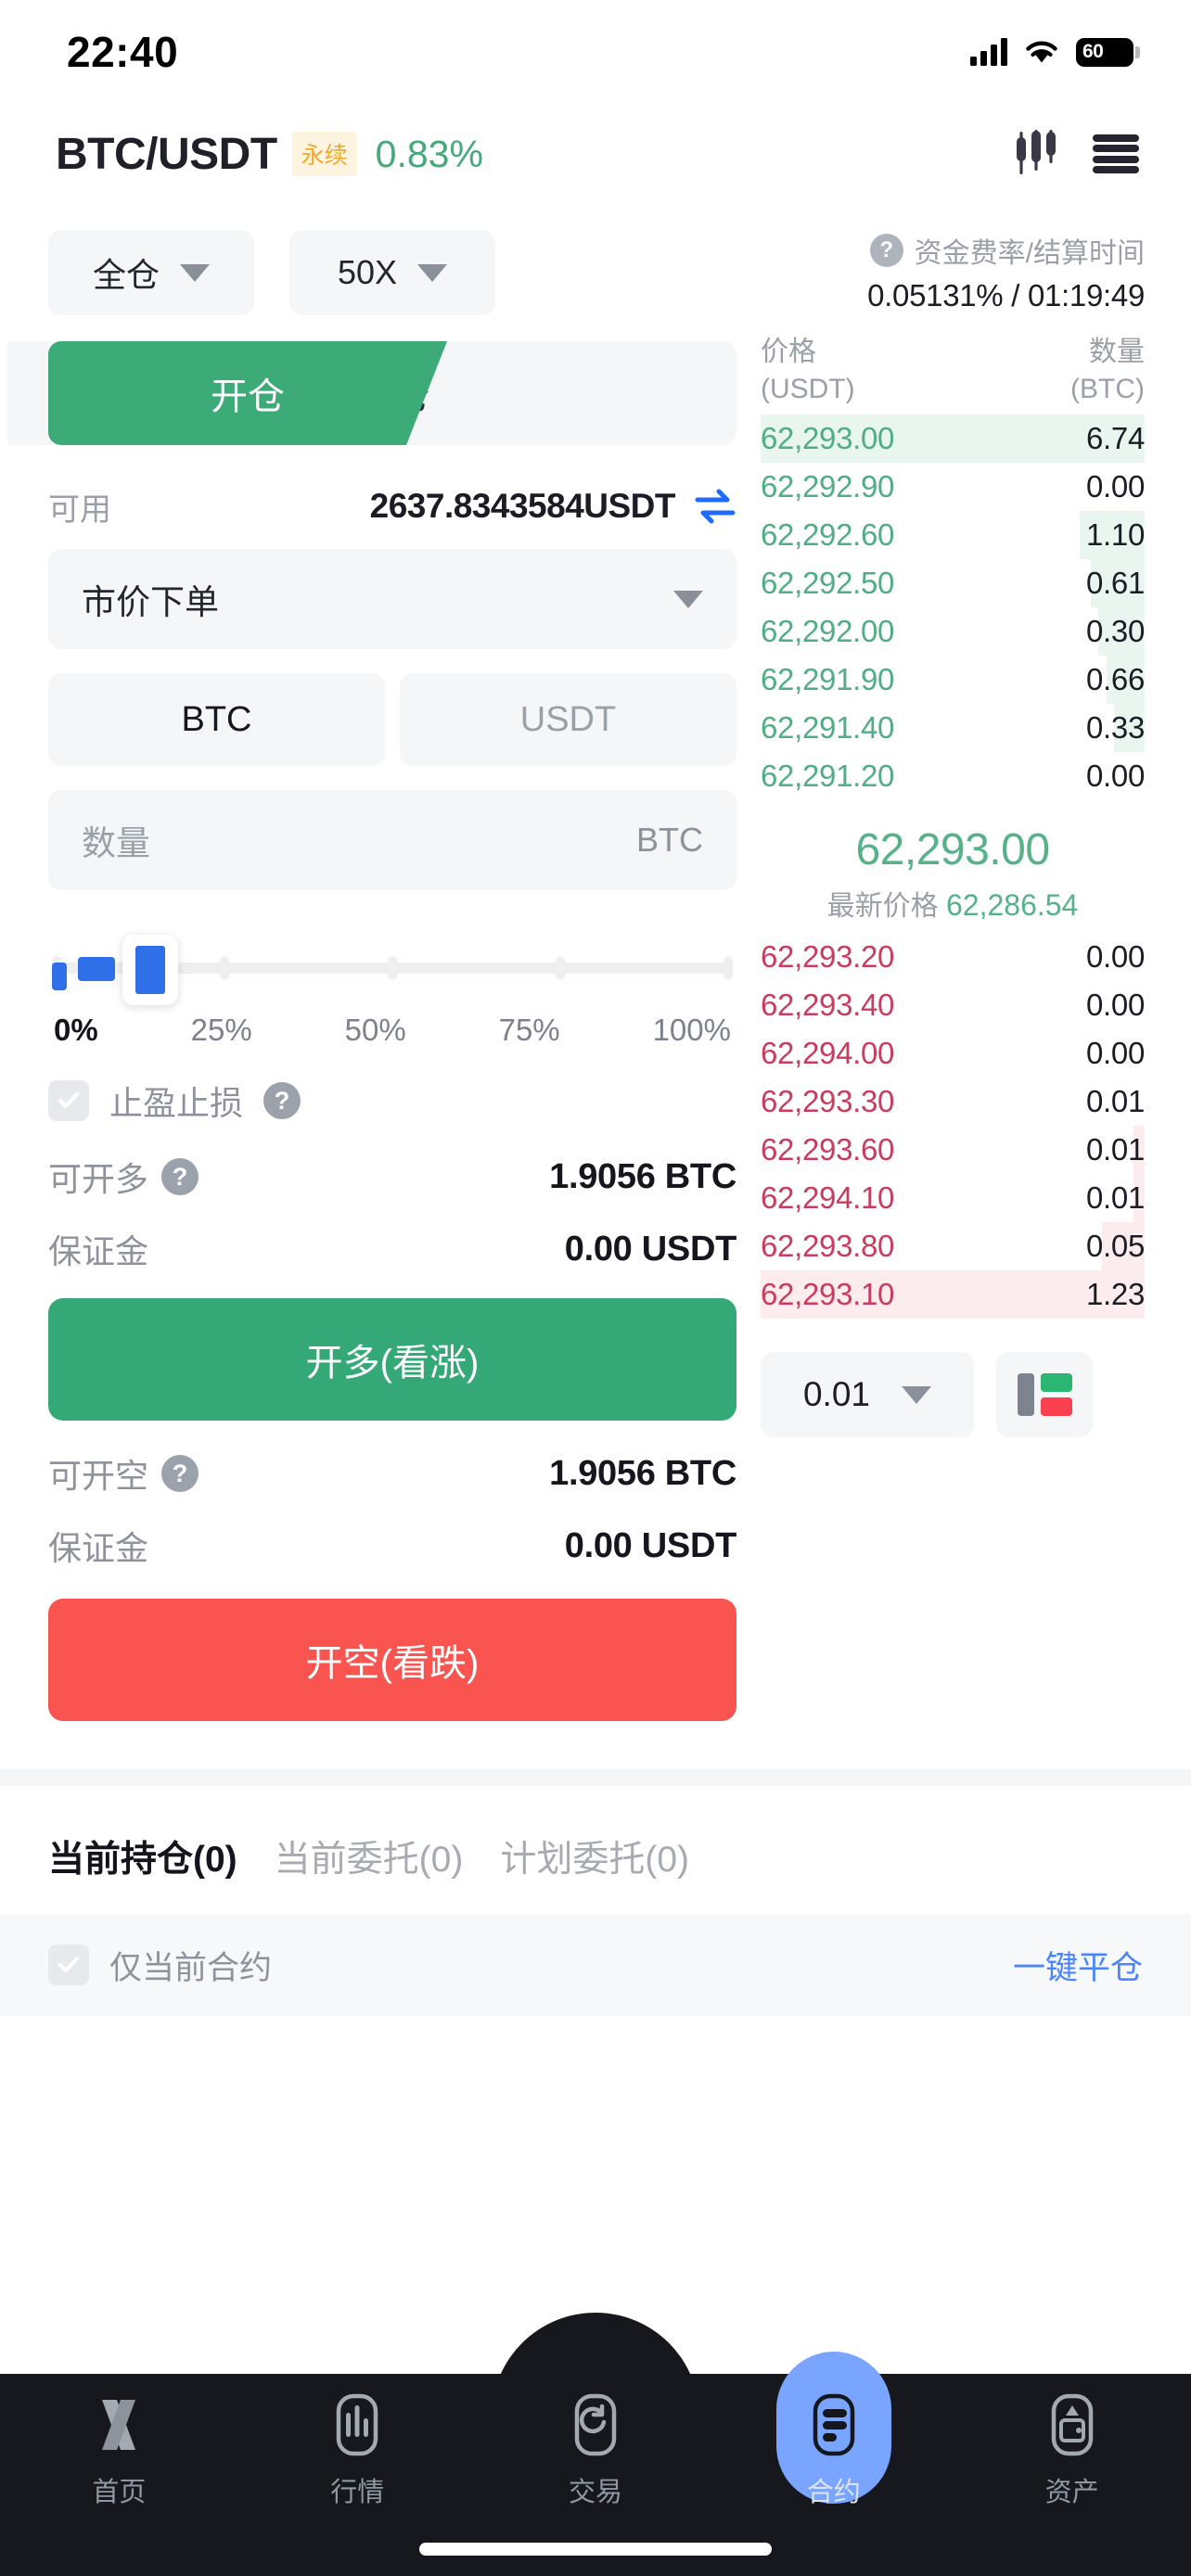 Image resolution: width=1191 pixels, height=2576 pixels. Describe the element at coordinates (953, 680) in the screenshot. I see `order-book-row: 62,291.90 0.66` at that location.